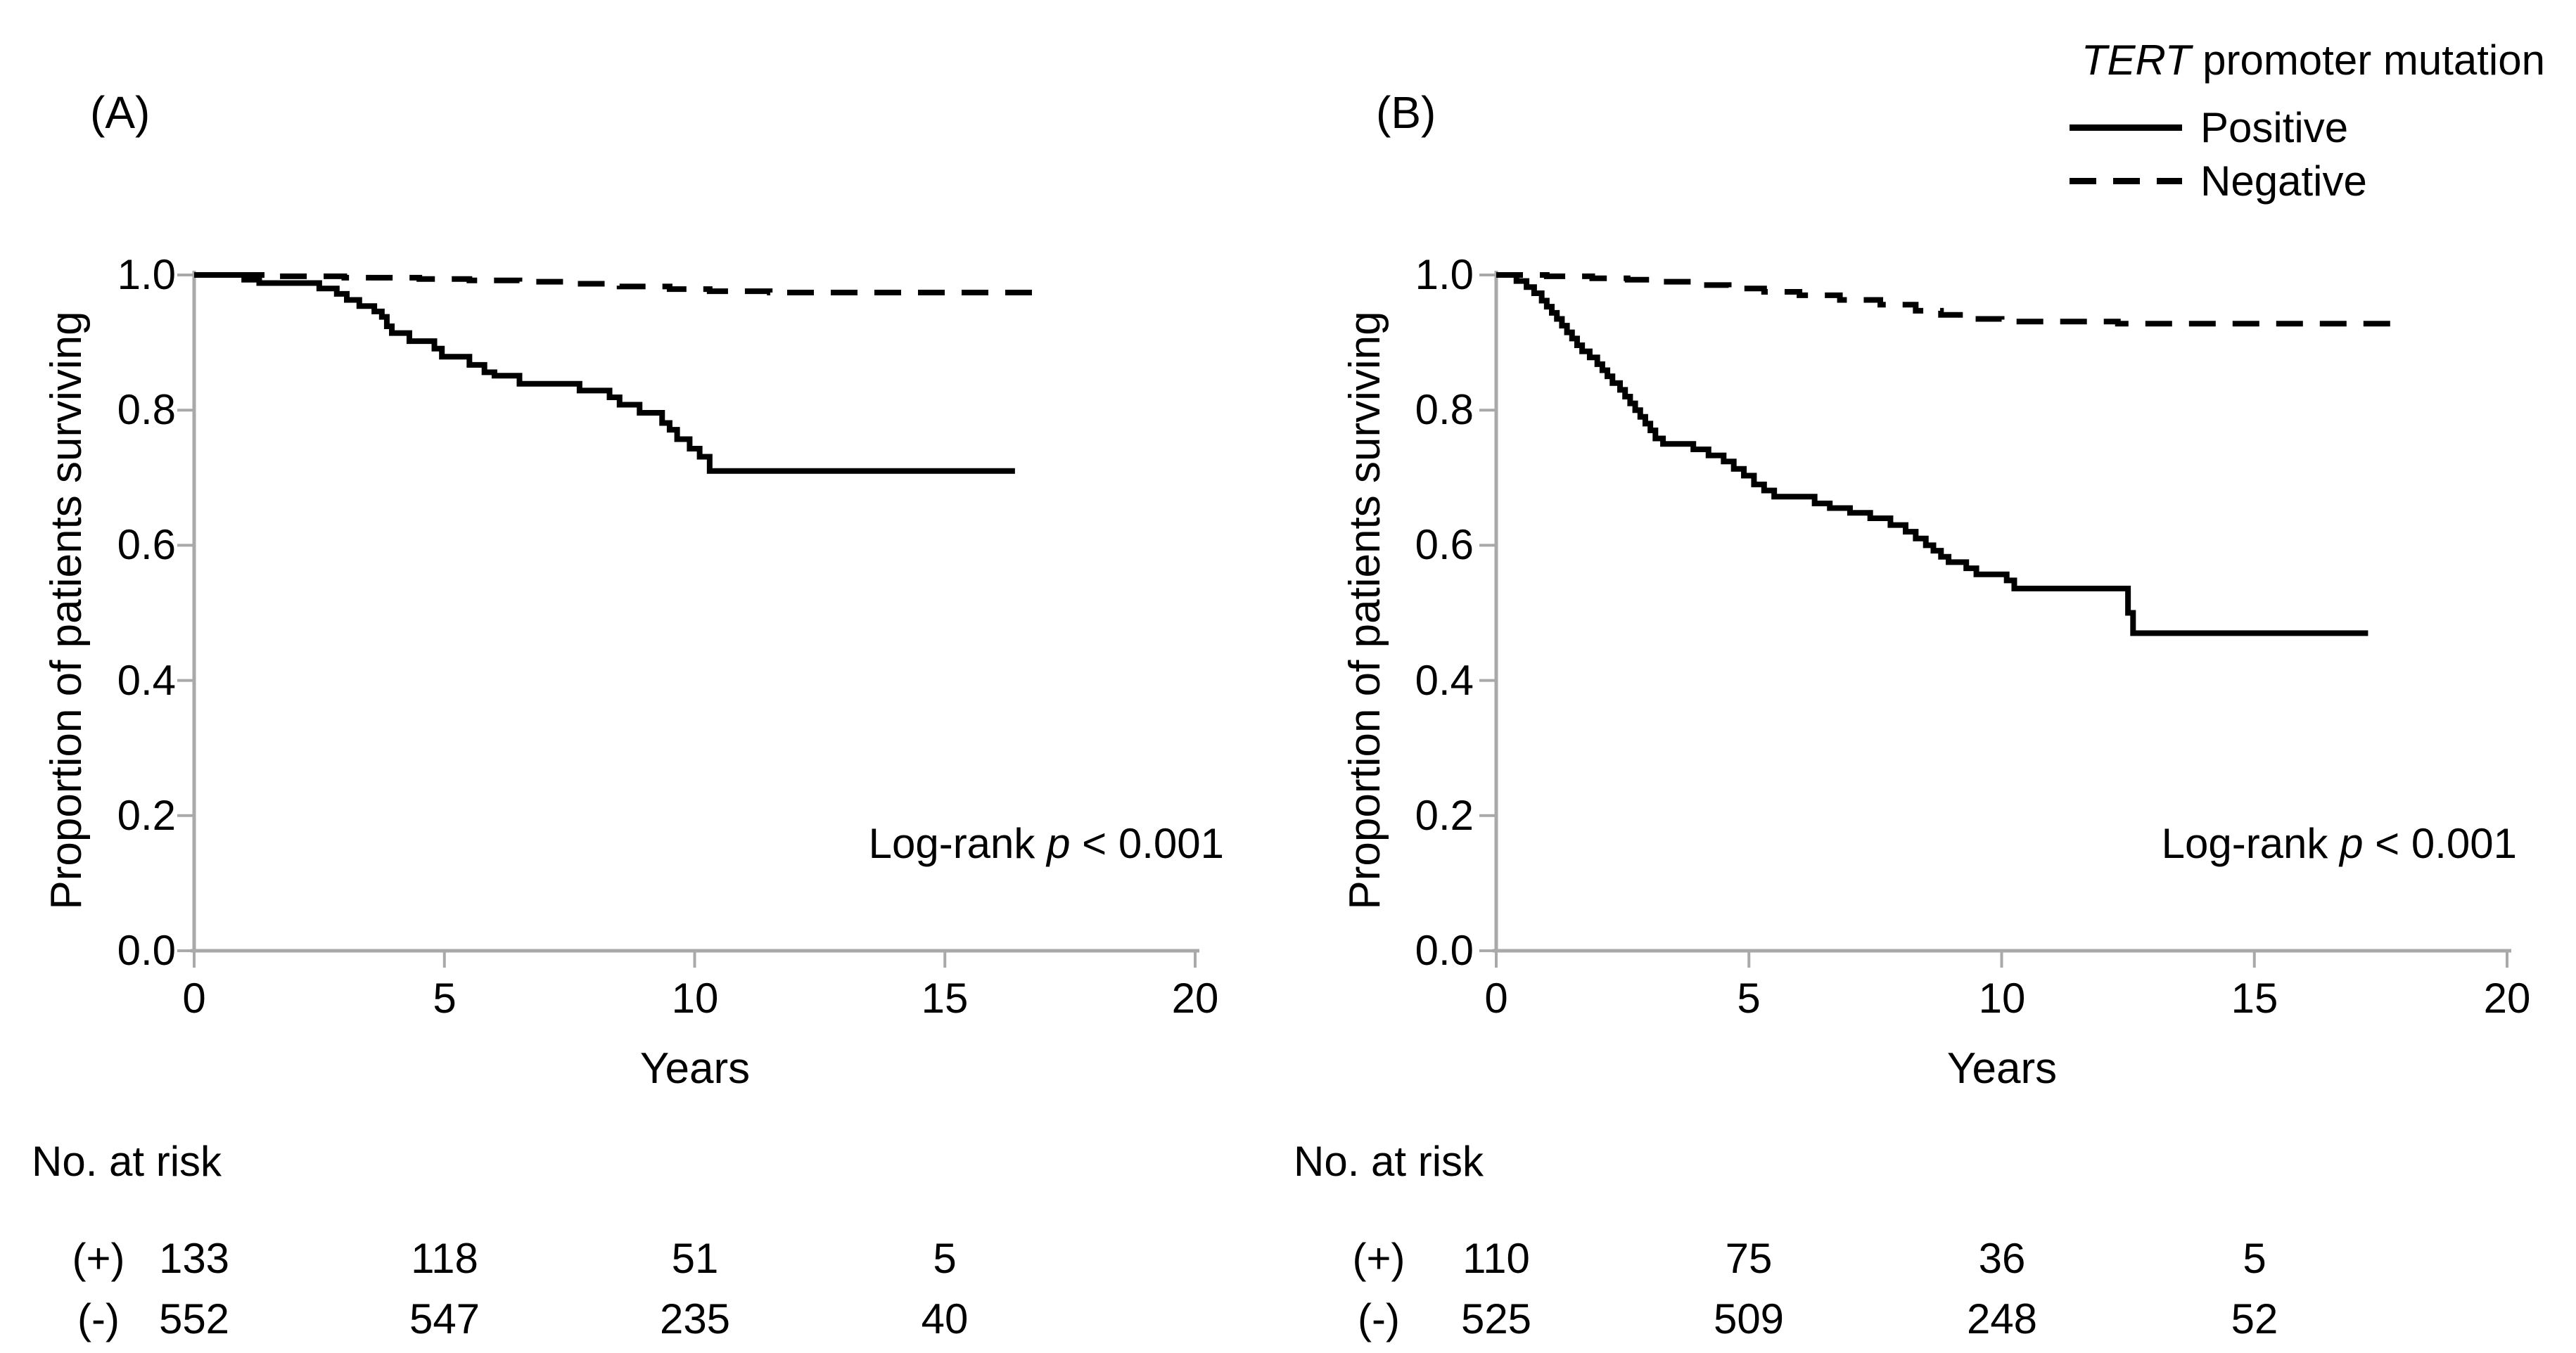  I want to click on legend-title: TERT promoter mutation, so click(2187, 60).